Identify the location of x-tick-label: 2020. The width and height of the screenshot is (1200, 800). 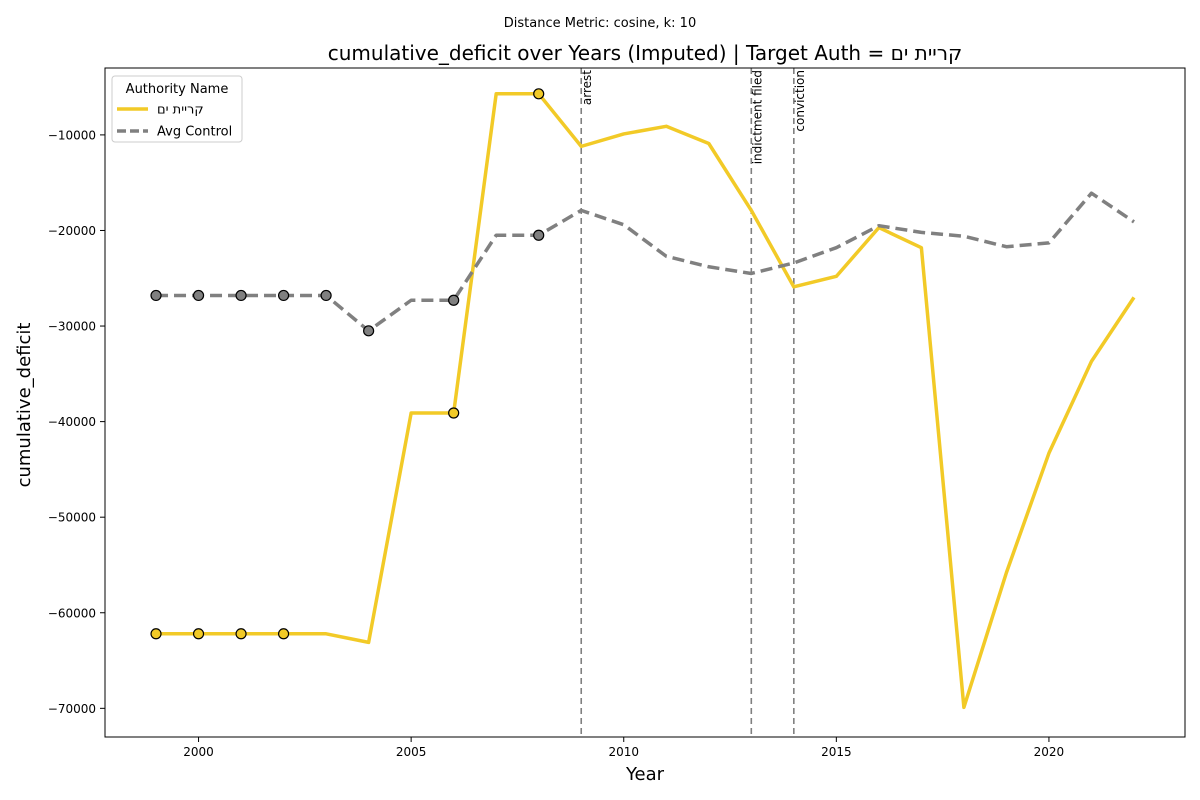
(1049, 752).